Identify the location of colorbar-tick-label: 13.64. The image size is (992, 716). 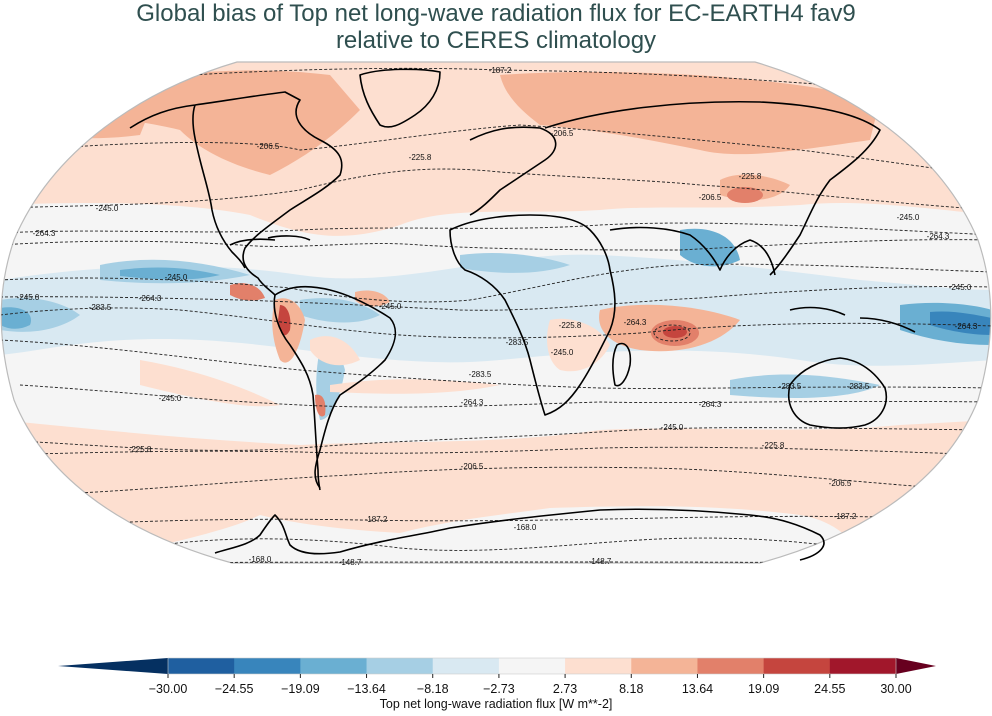
(697, 689).